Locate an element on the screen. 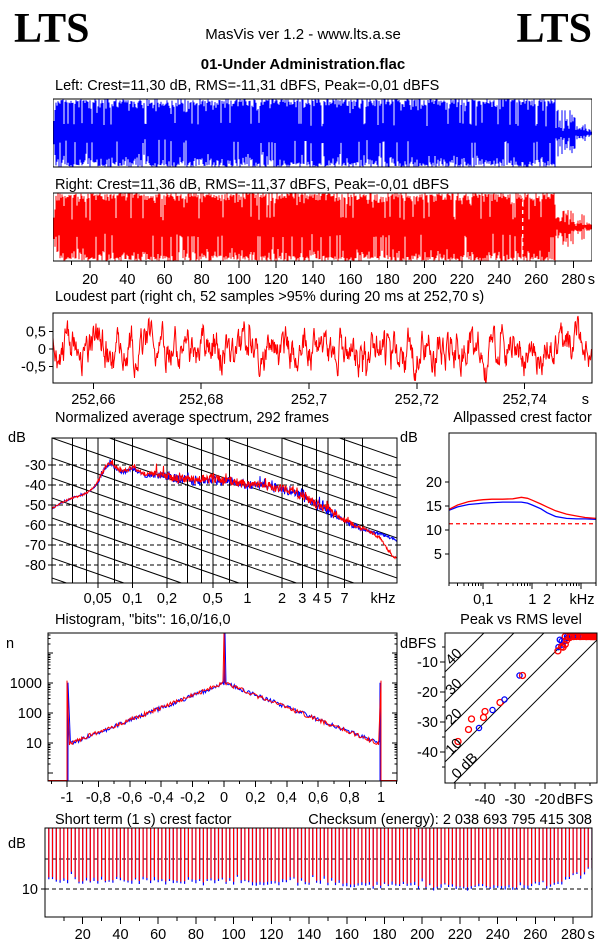 The width and height of the screenshot is (606, 946). svg-text: -10 is located at coordinates (427, 663).